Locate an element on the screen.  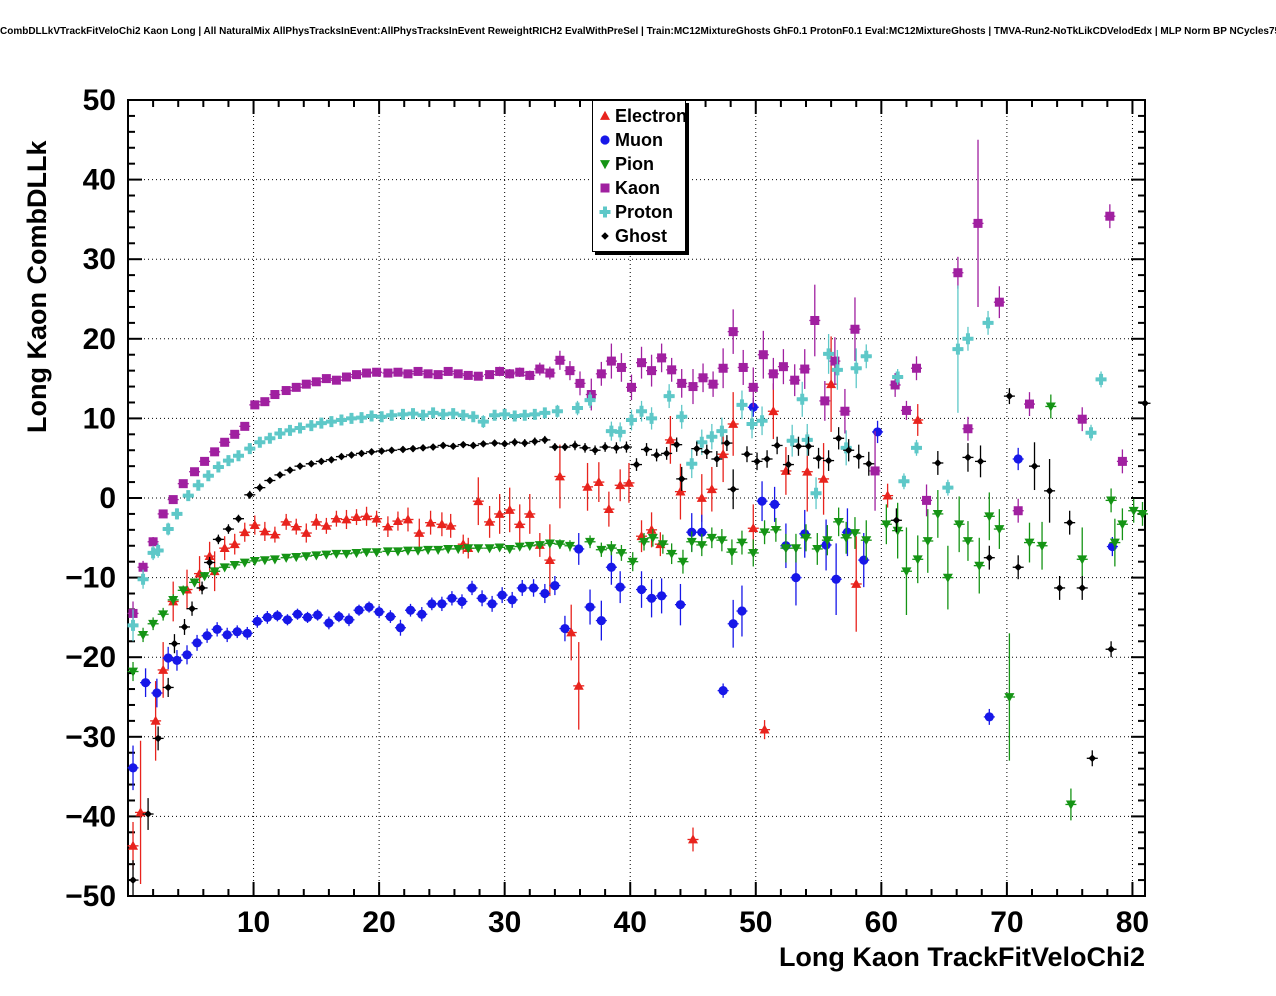
triangle-down-marker-icon is located at coordinates (605, 165).